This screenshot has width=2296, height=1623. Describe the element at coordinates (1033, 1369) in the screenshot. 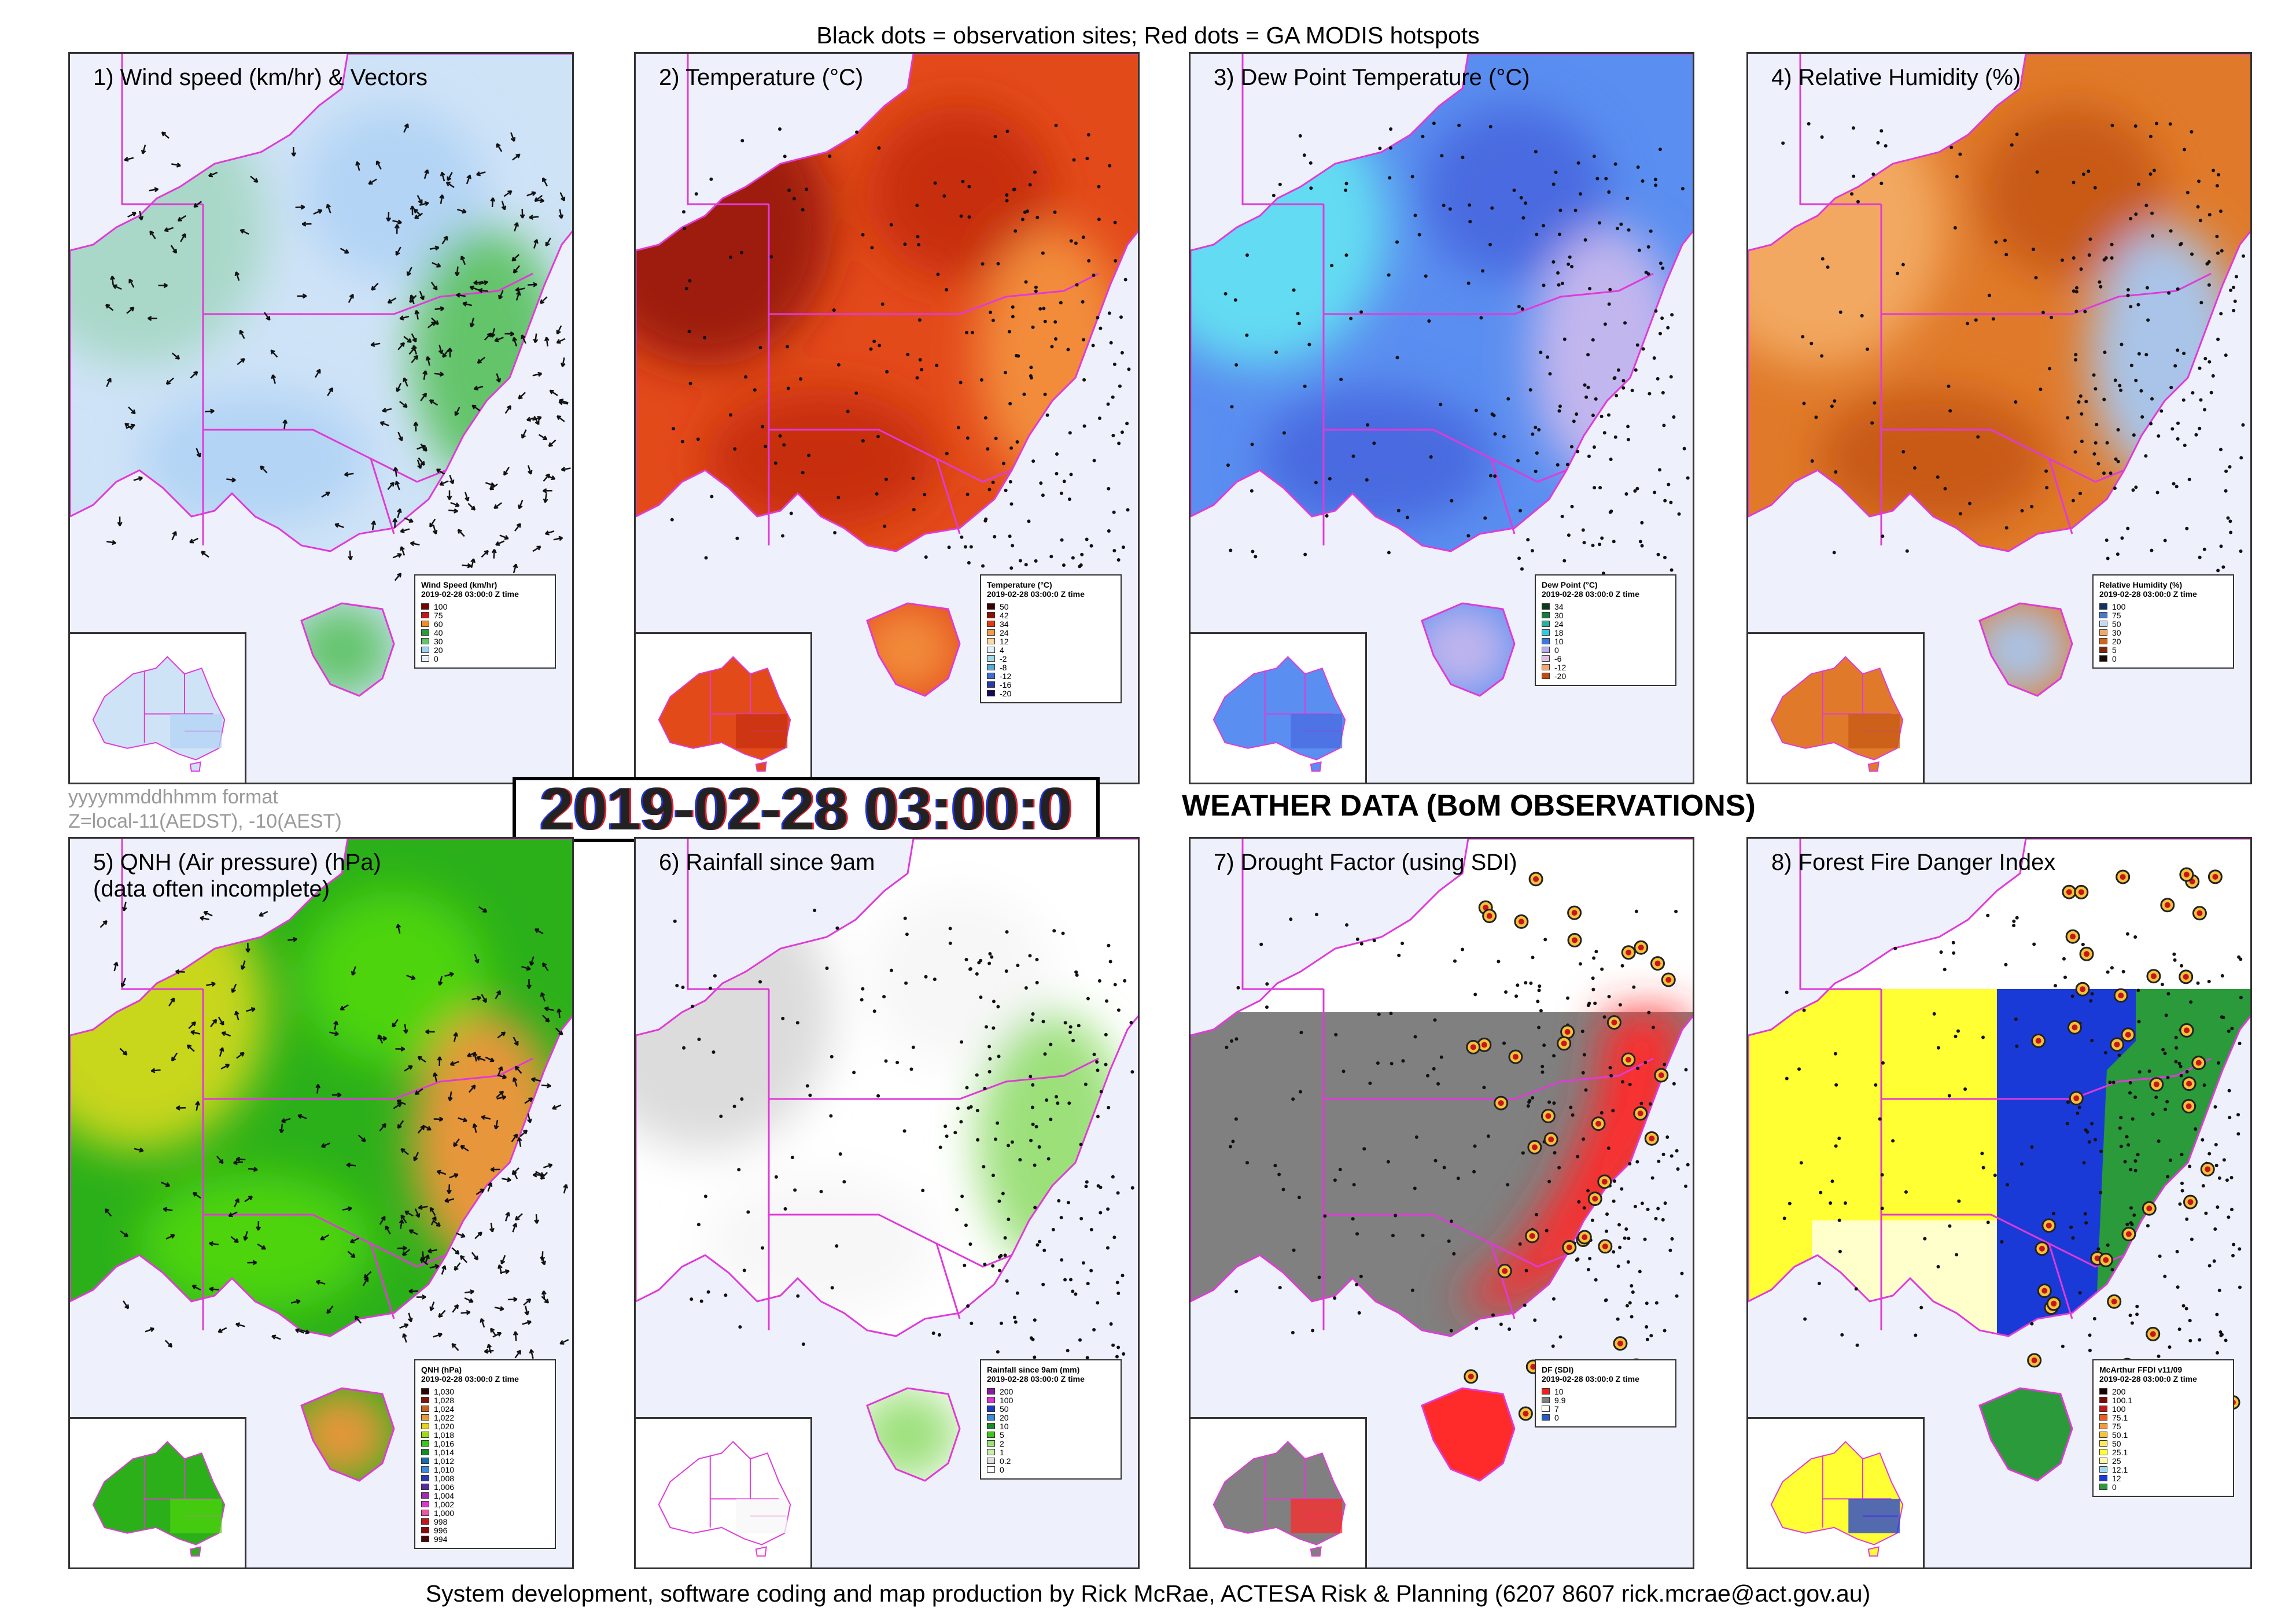

I see `legend-title: Rainfall since 9am (mm)` at that location.